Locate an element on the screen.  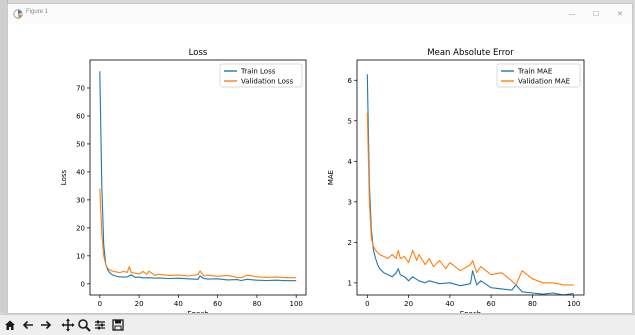
navigation-toolbar is located at coordinates (317, 324).